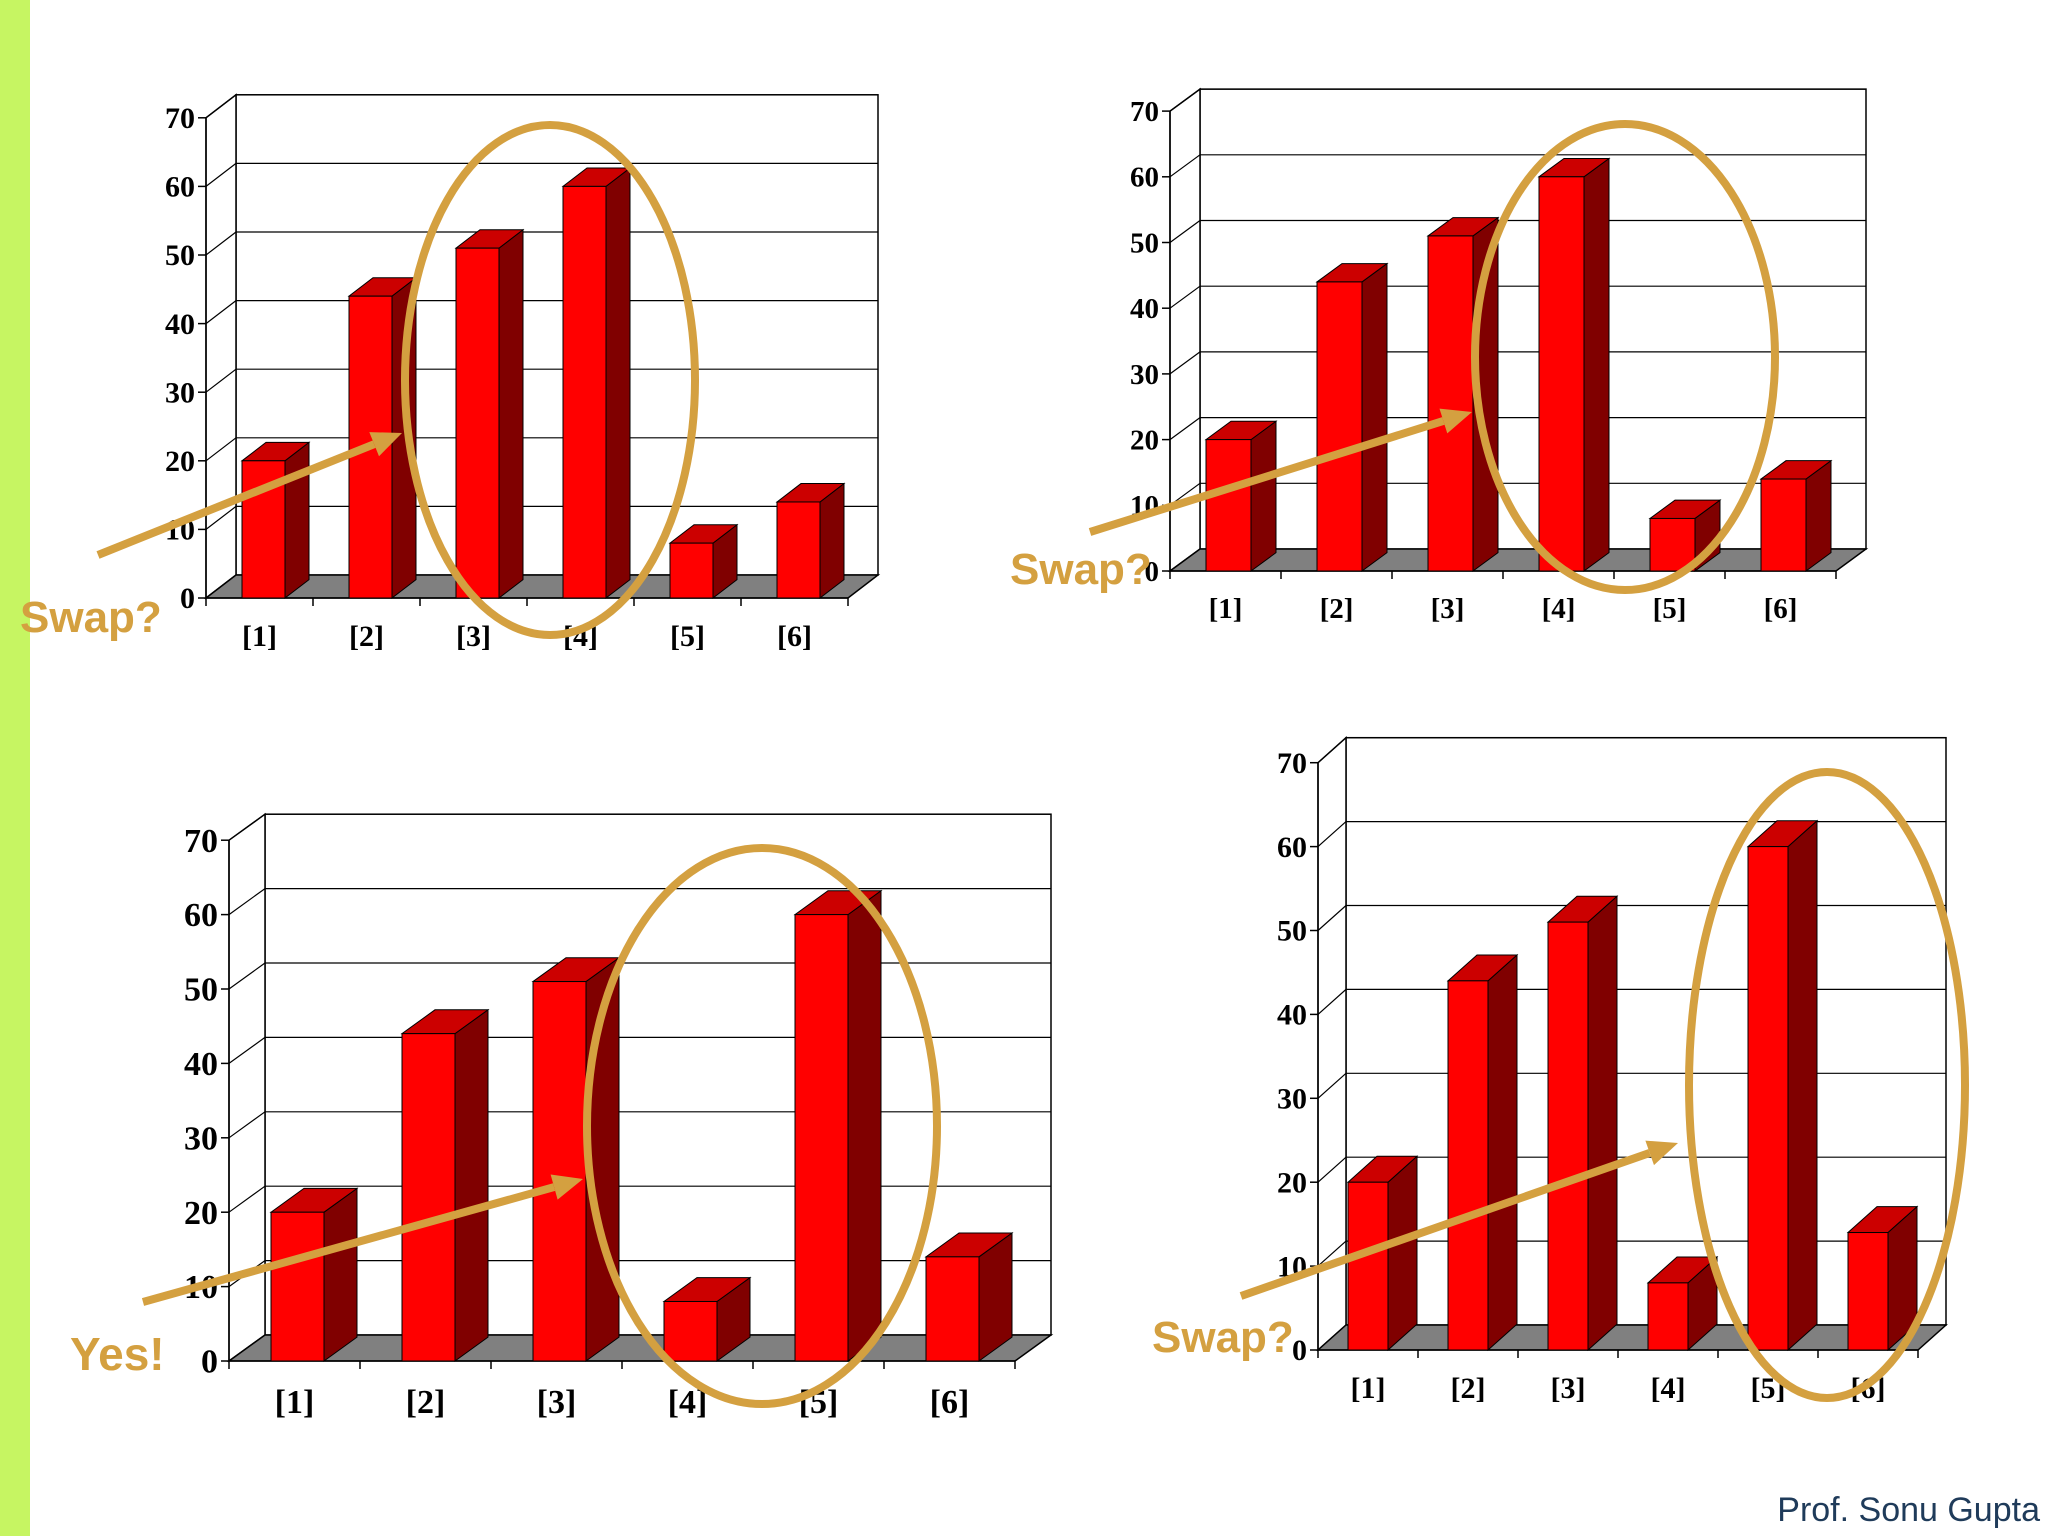  I want to click on category-label: [4], so click(1668, 1388).